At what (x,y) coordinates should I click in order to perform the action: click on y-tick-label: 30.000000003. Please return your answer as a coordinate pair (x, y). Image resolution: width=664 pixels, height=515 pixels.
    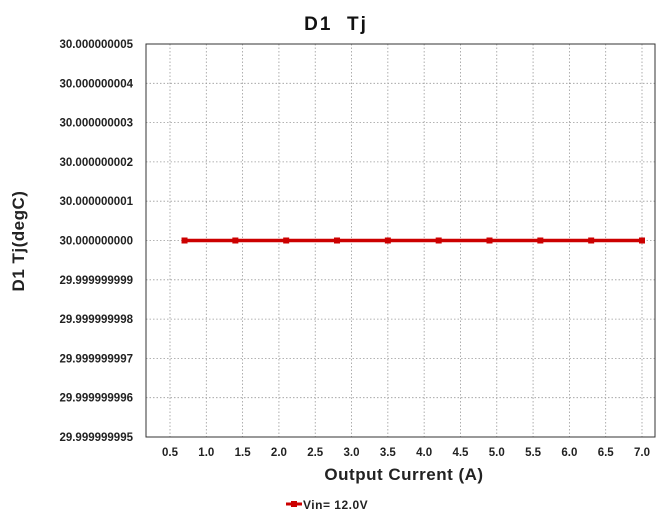
    Looking at the image, I should click on (96, 124).